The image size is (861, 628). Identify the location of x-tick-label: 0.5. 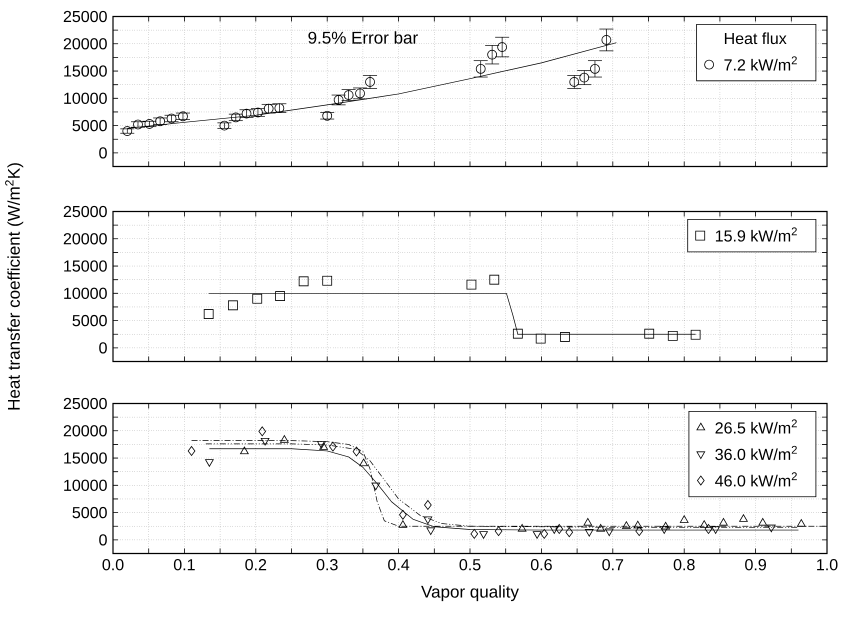
(470, 564).